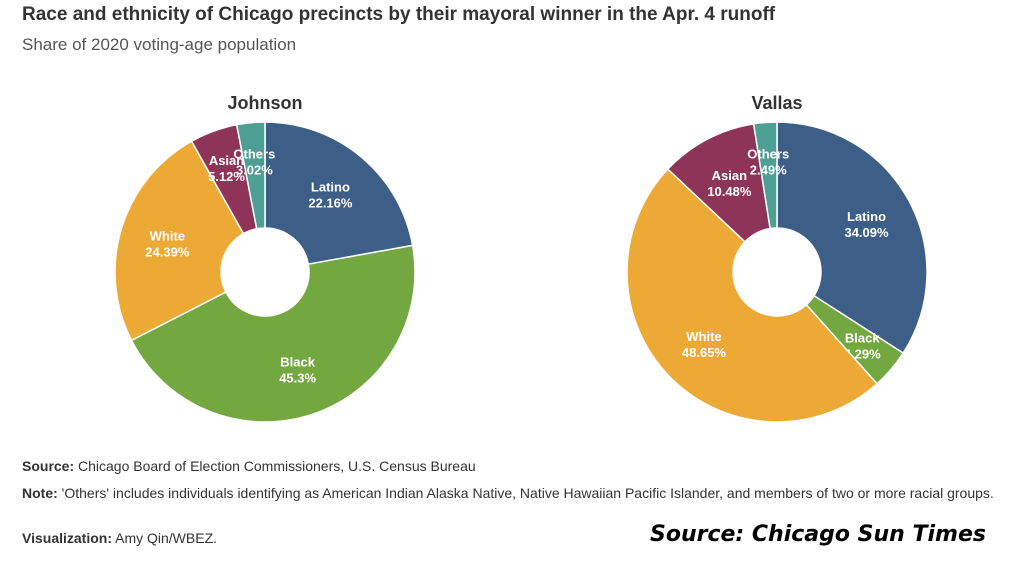  What do you see at coordinates (776, 103) in the screenshot?
I see `pie-title: Vallas` at bounding box center [776, 103].